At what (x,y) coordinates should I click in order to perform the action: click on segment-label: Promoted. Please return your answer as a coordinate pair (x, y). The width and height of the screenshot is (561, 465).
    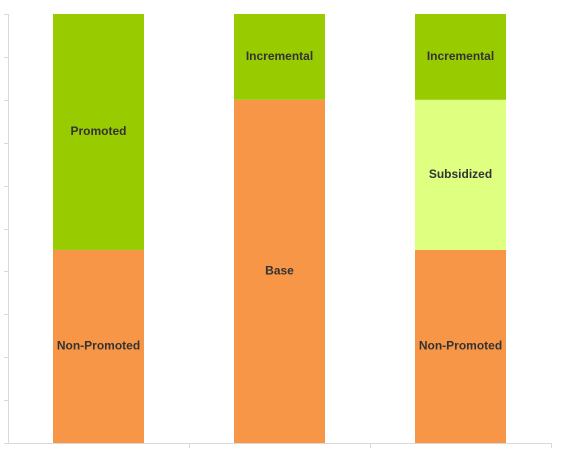
    Looking at the image, I should click on (98, 131).